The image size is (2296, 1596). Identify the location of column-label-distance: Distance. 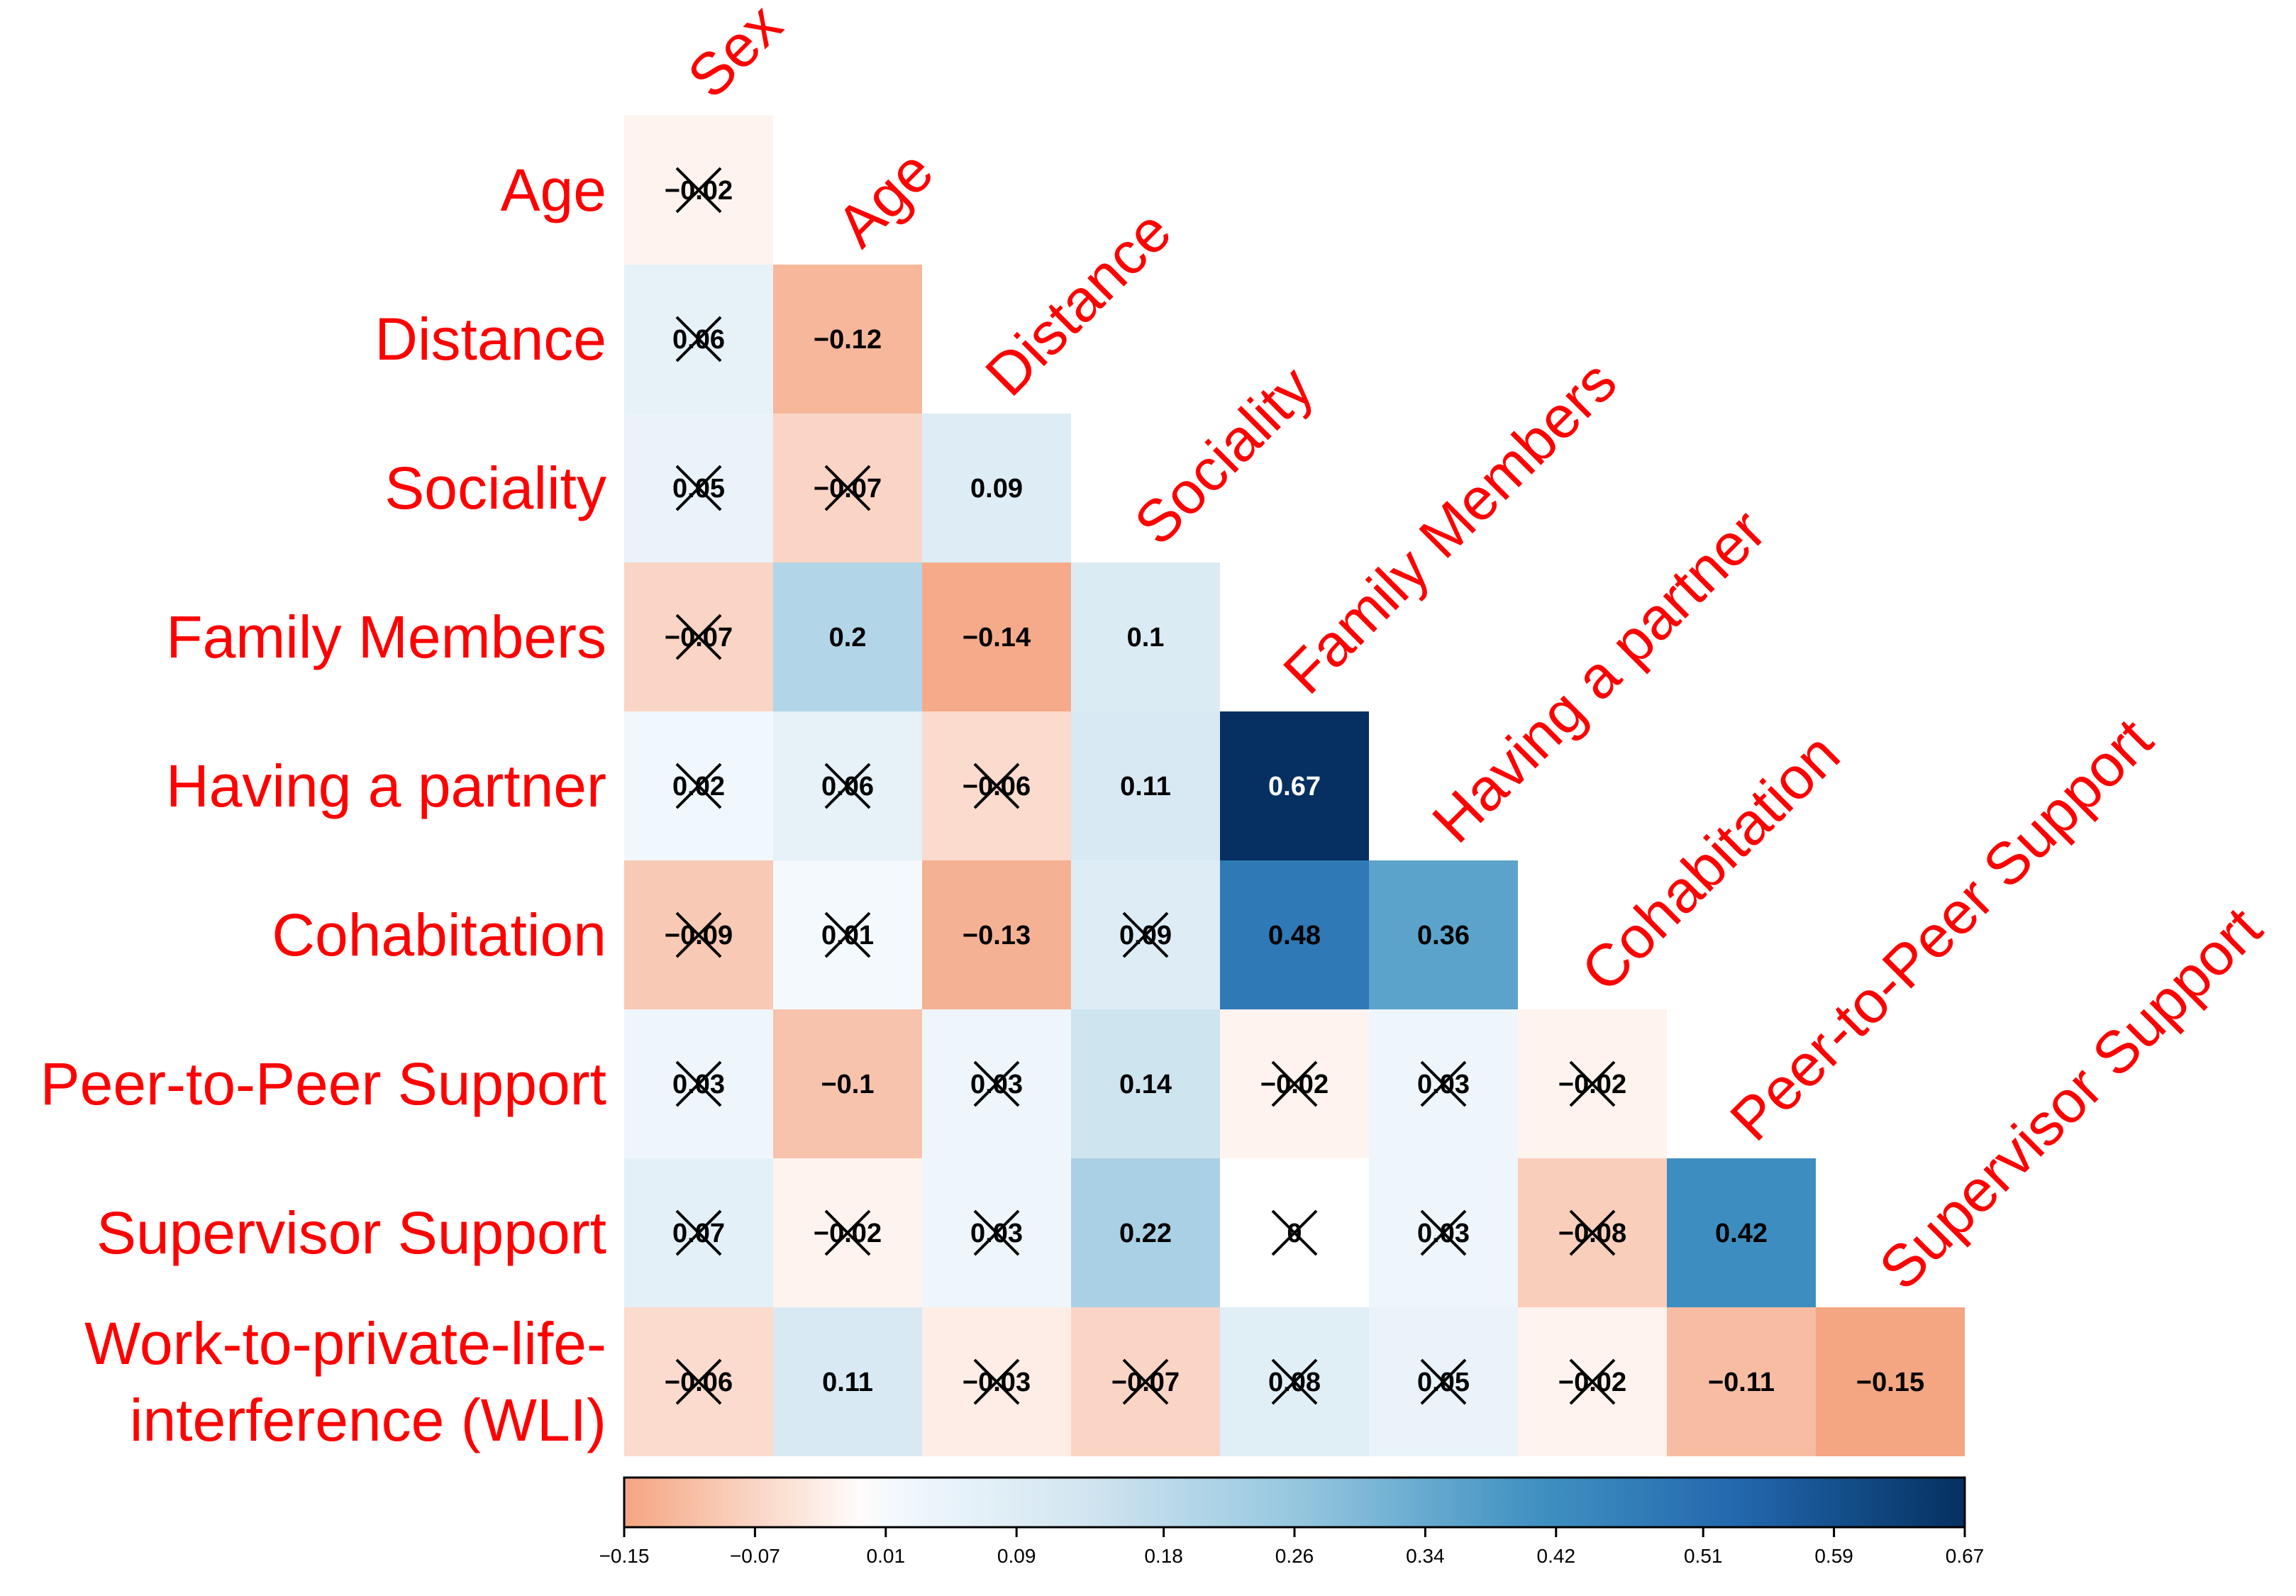
(1078, 303).